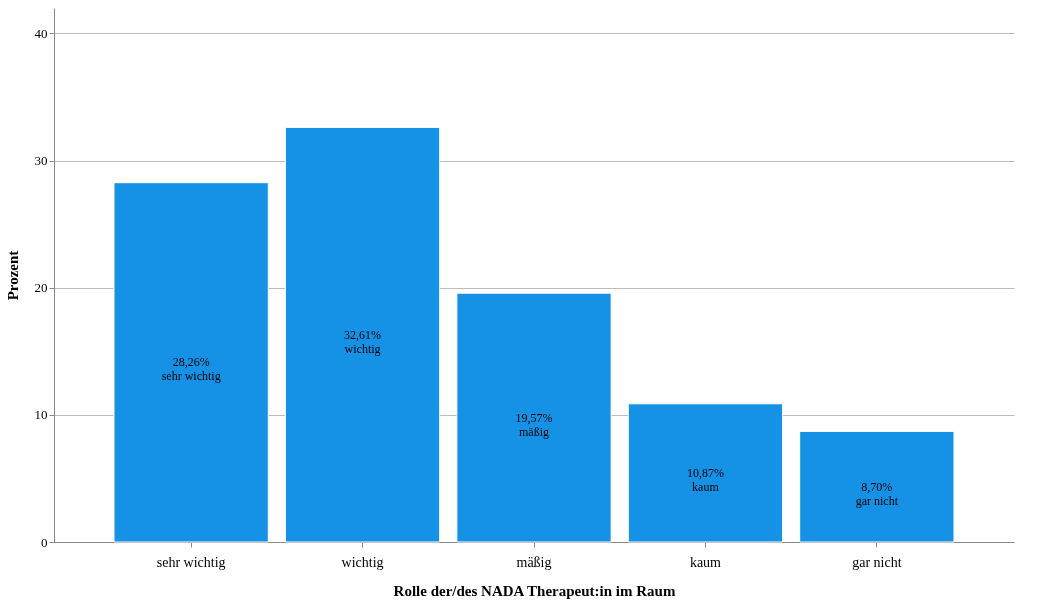  I want to click on y-tick-label: 0, so click(44, 542).